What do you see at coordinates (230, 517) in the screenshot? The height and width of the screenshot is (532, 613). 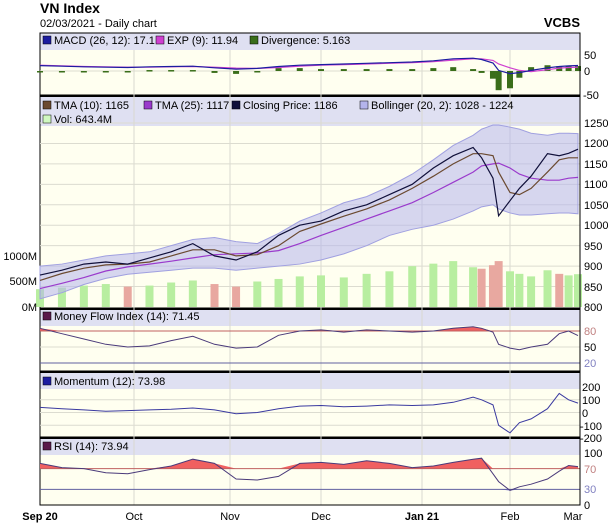 I see `x-tick: Nov` at bounding box center [230, 517].